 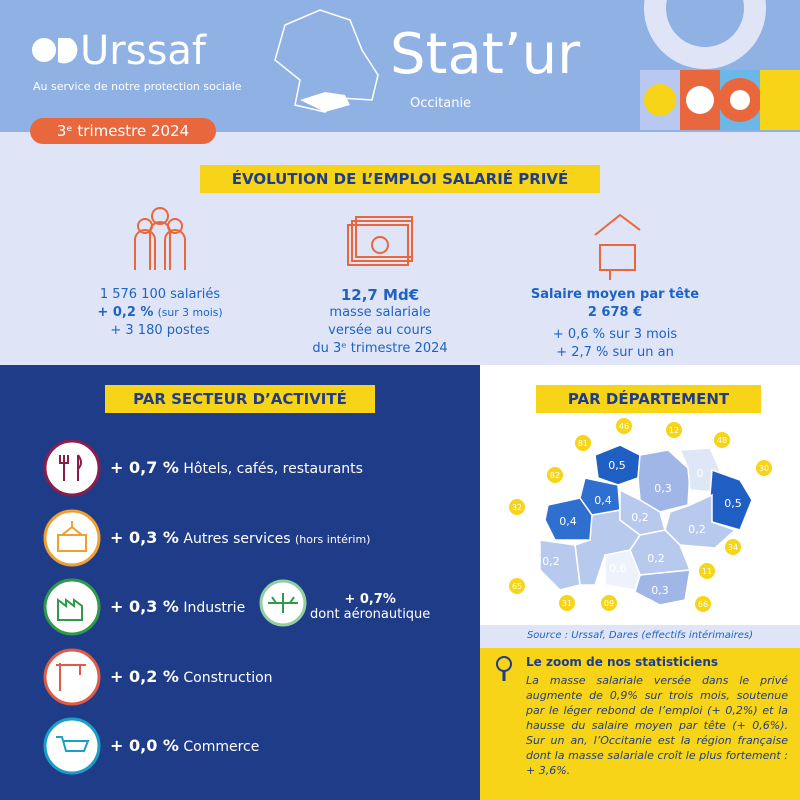 What do you see at coordinates (237, 539) in the screenshot?
I see `label: Autres services` at bounding box center [237, 539].